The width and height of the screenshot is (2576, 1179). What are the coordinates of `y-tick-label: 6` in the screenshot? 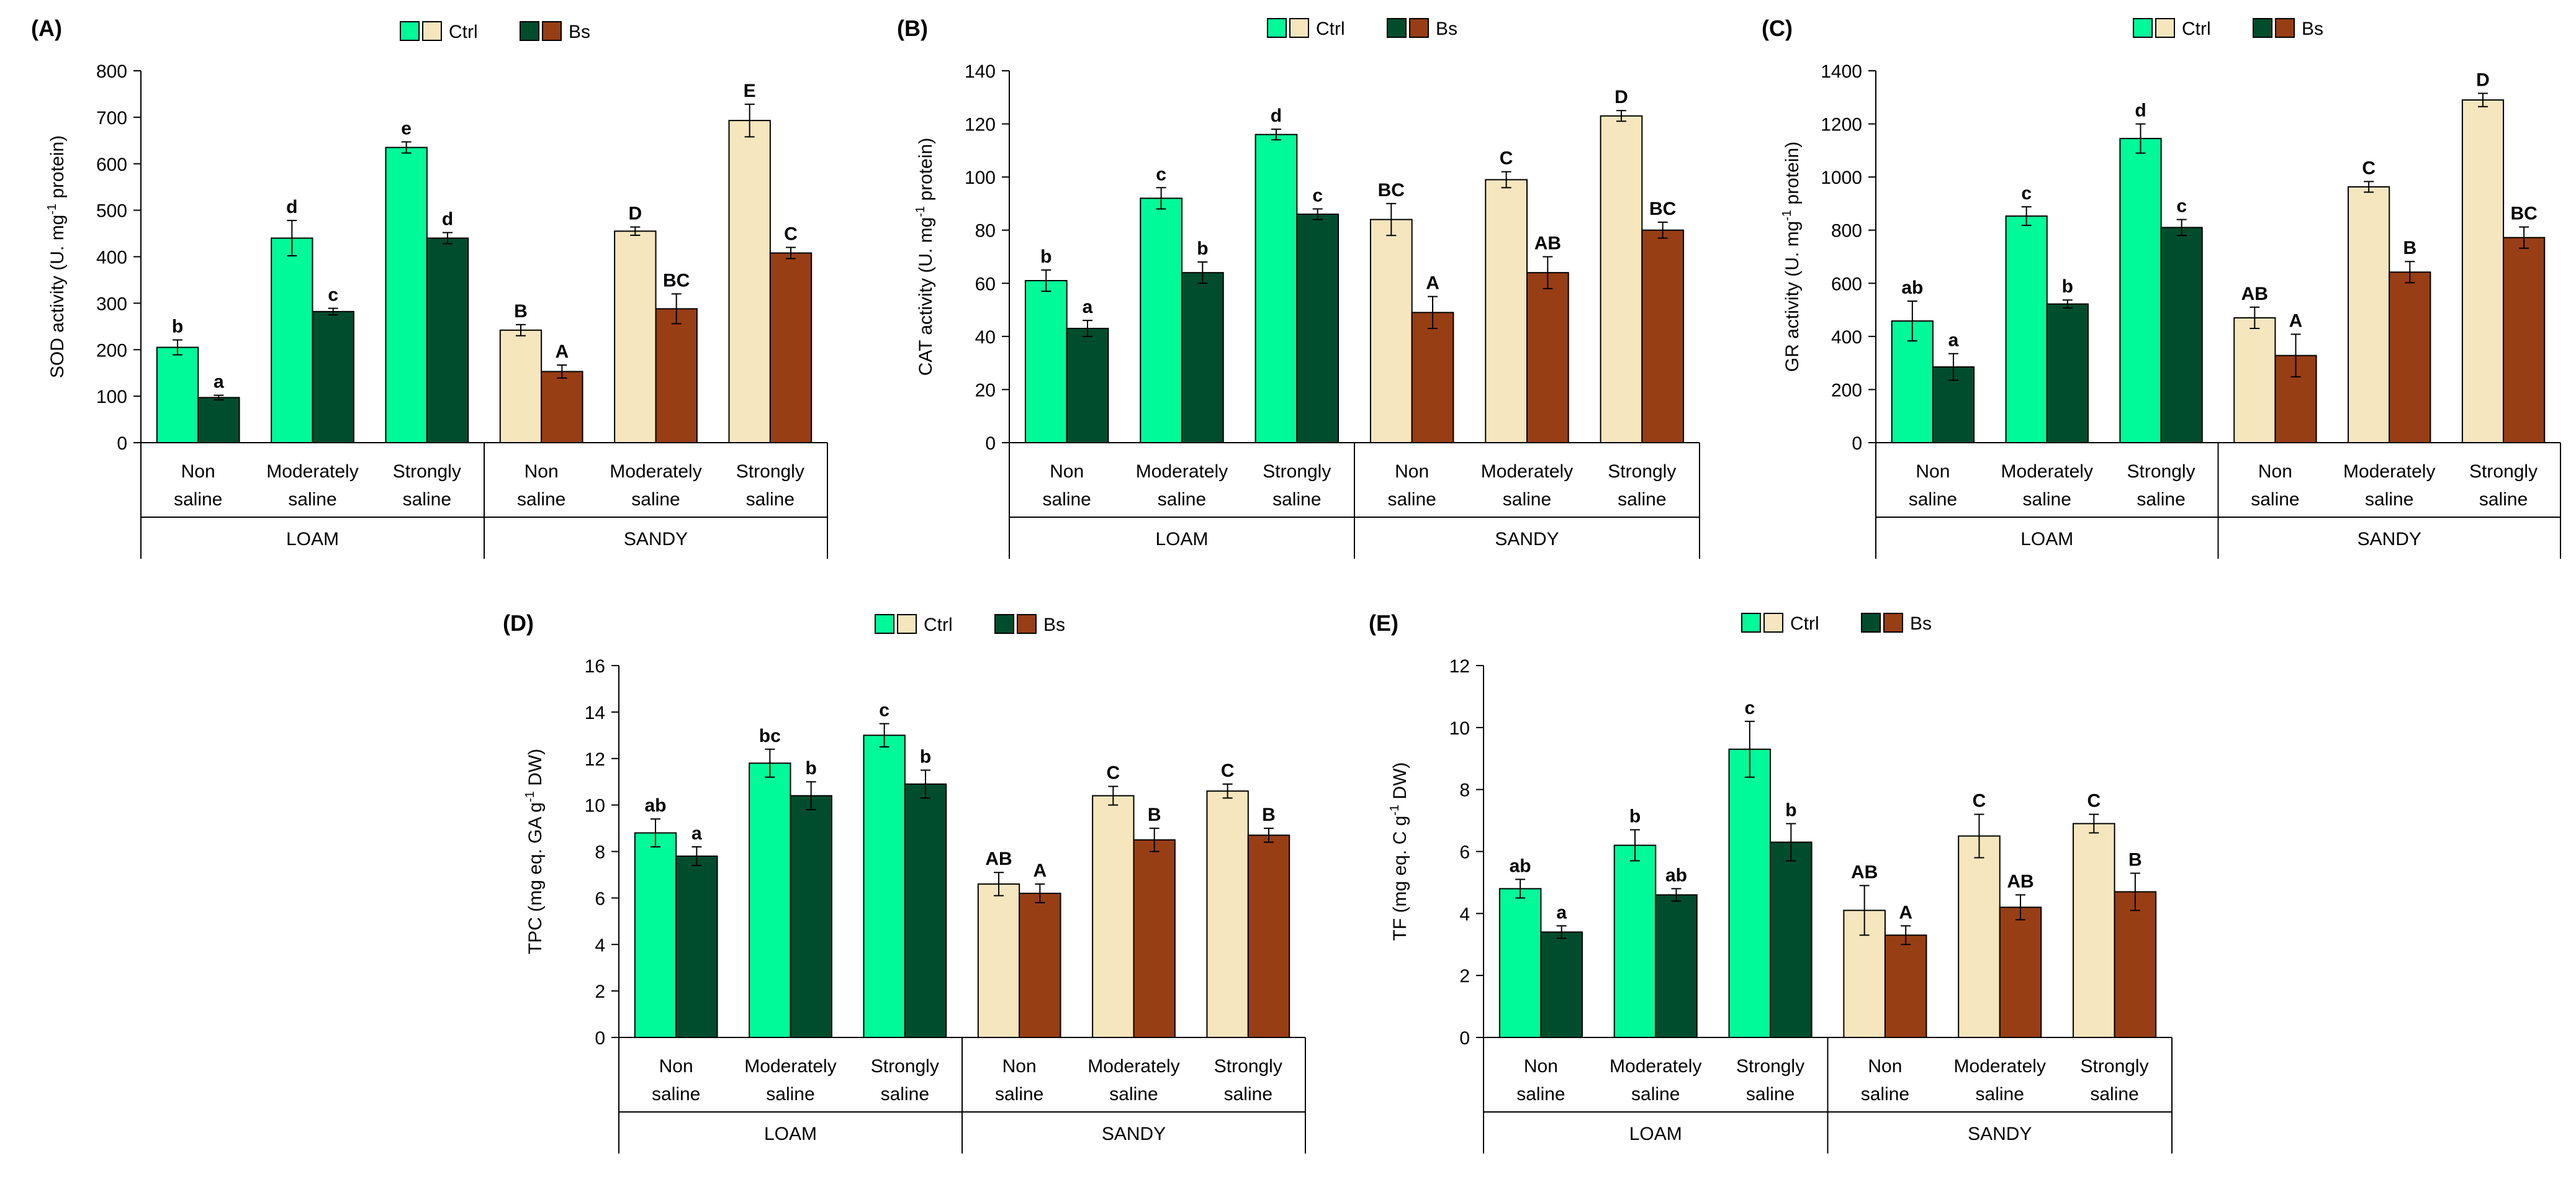 It's located at (1464, 852).